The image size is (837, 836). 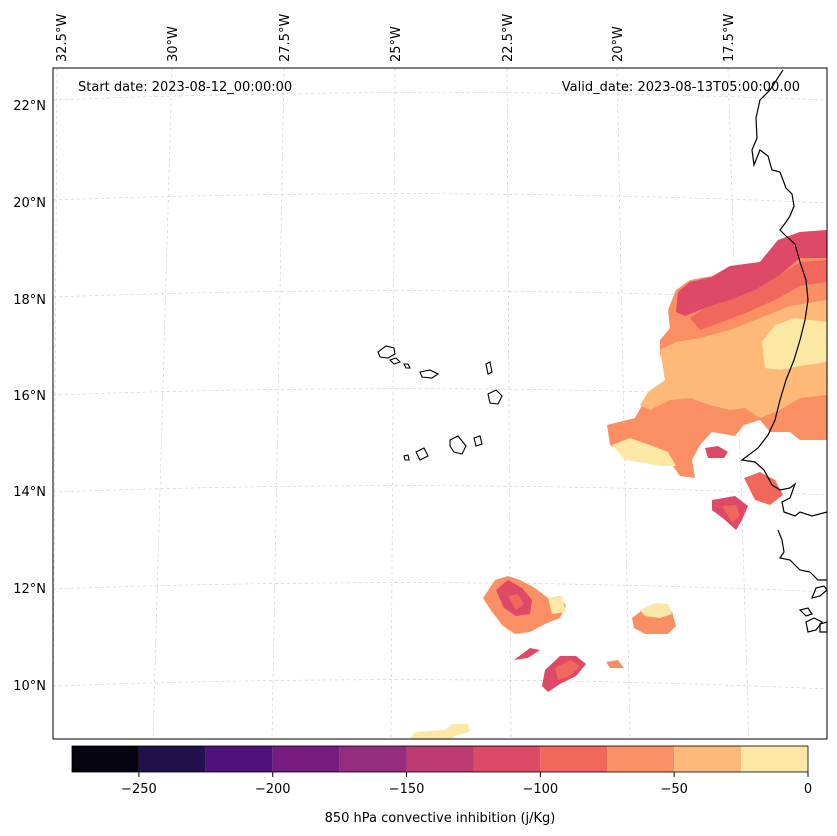 I want to click on colorbar-tick-label: −150, so click(x=407, y=789).